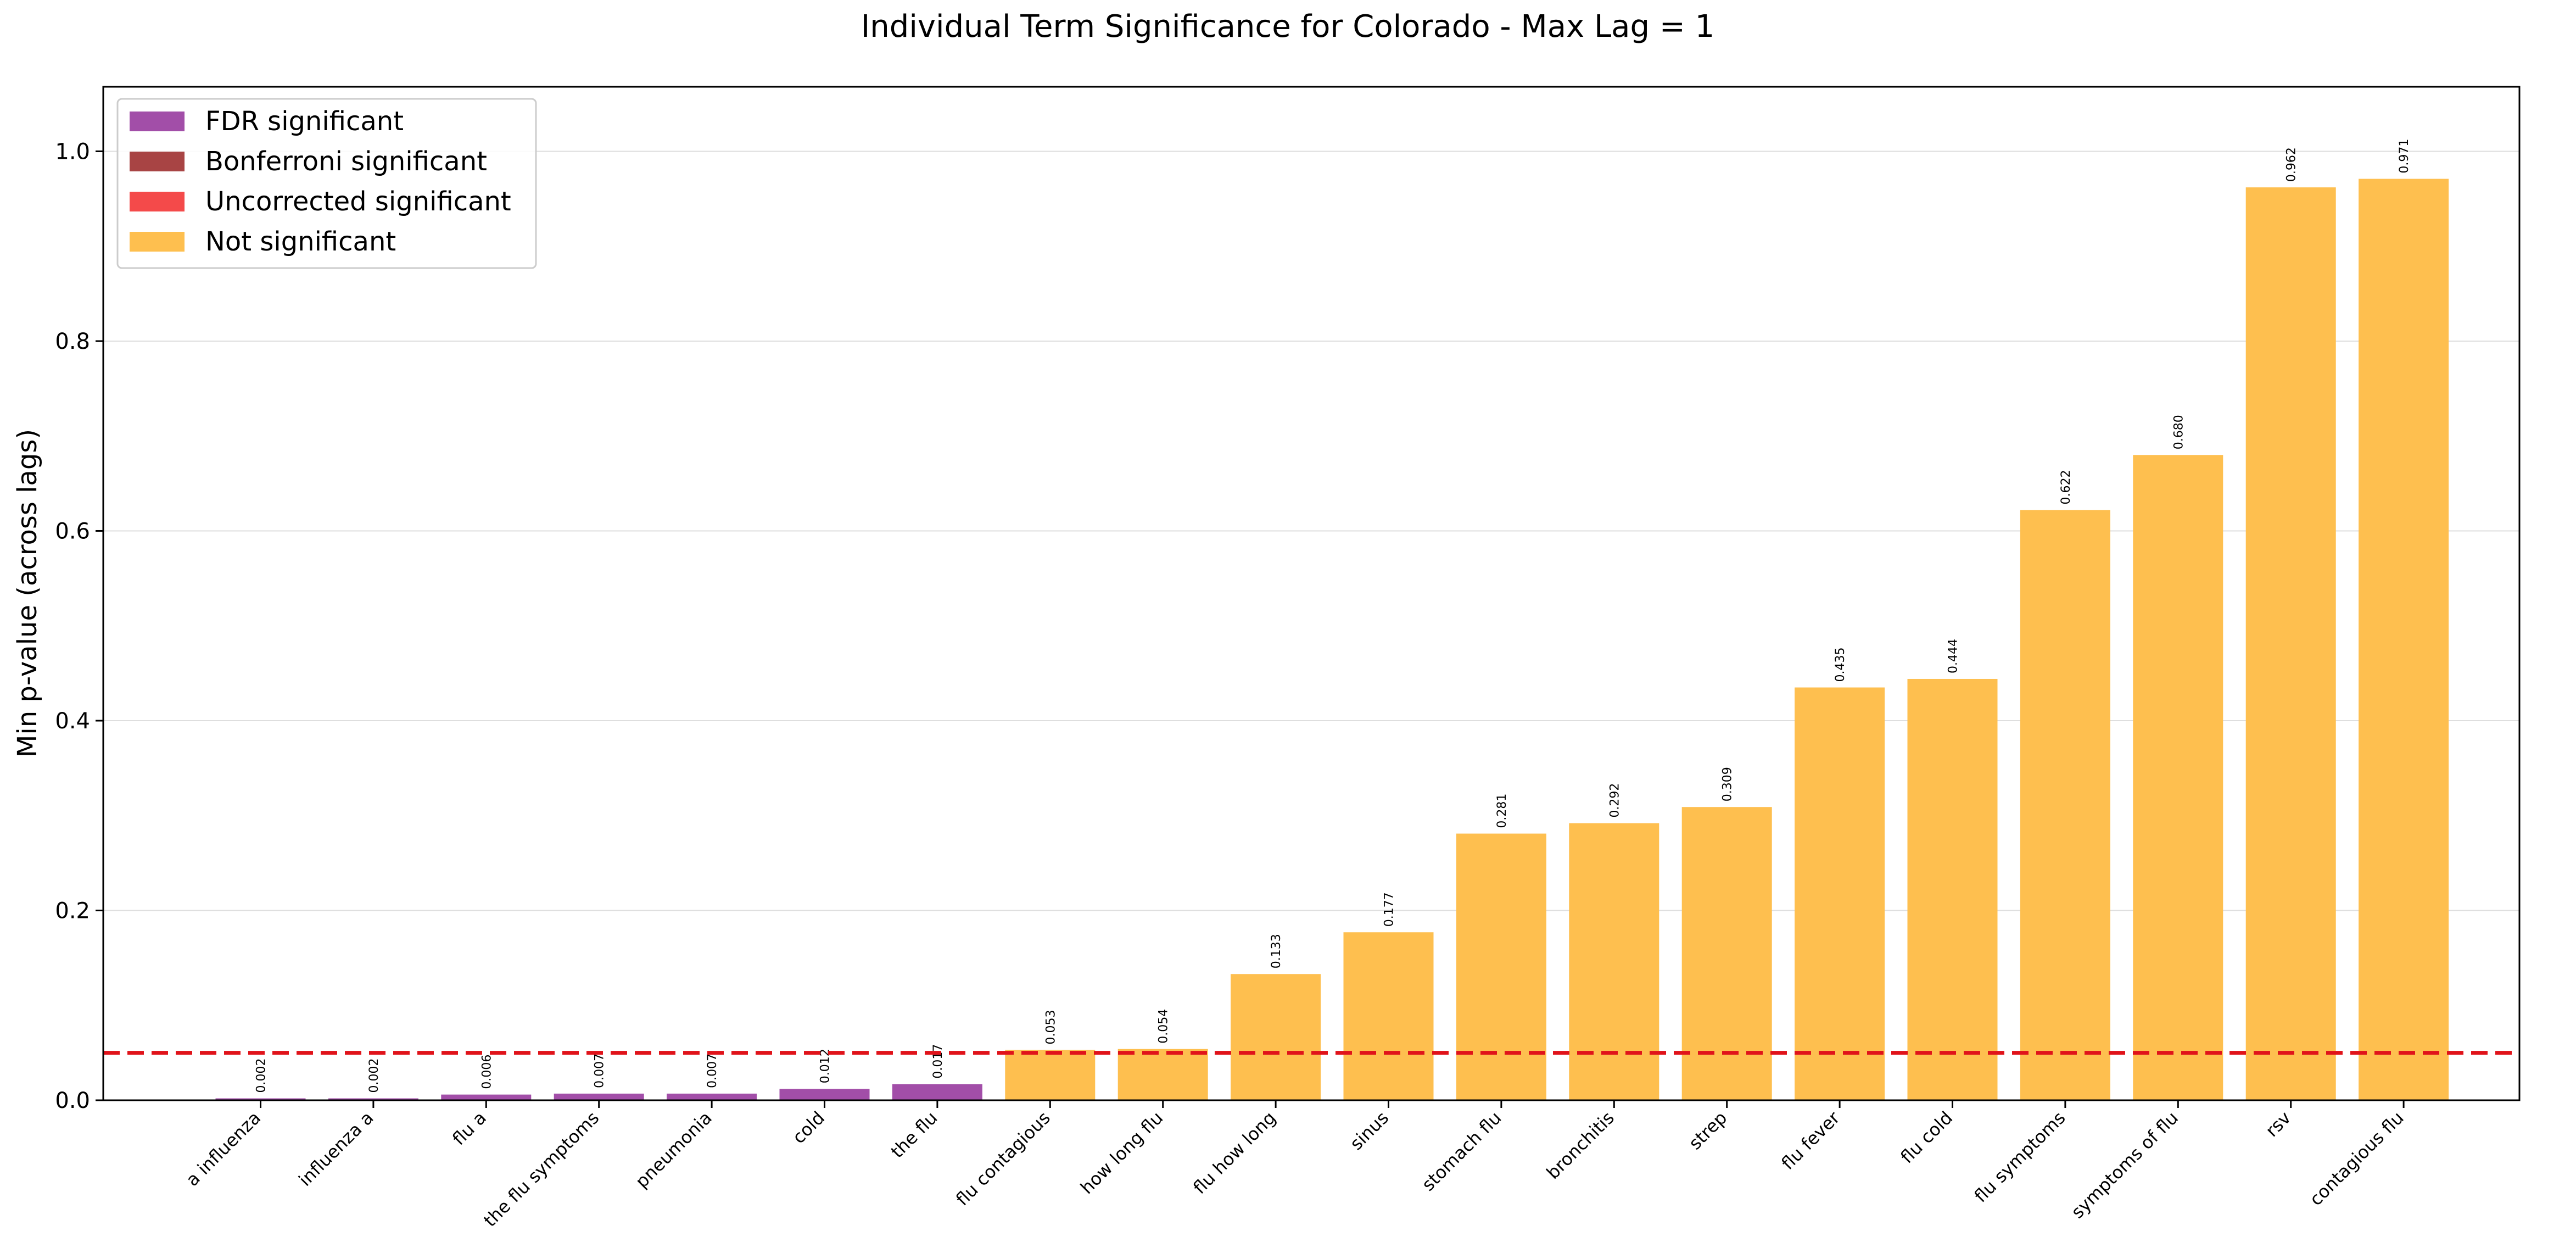 The image size is (2576, 1259). I want to click on value-label: 0.444, so click(1954, 656).